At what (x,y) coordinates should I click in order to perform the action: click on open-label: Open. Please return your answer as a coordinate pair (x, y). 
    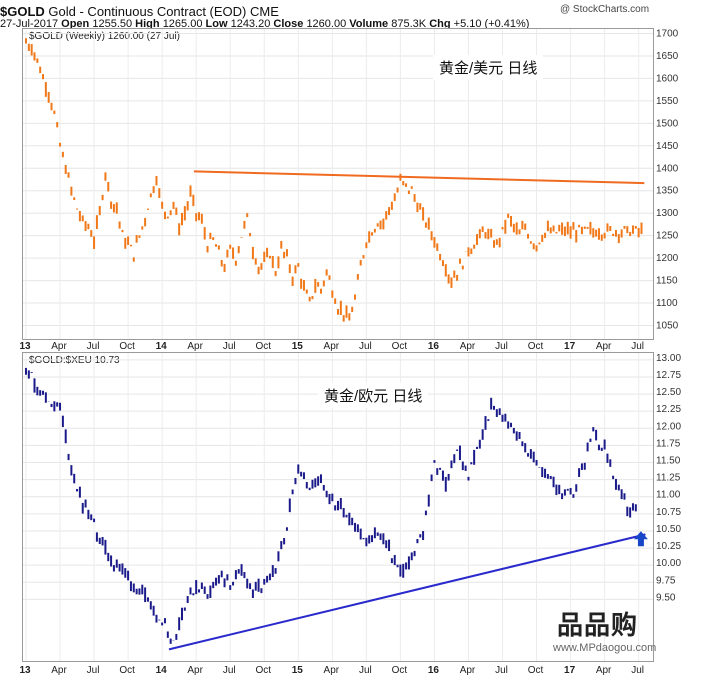
    Looking at the image, I should click on (75, 24).